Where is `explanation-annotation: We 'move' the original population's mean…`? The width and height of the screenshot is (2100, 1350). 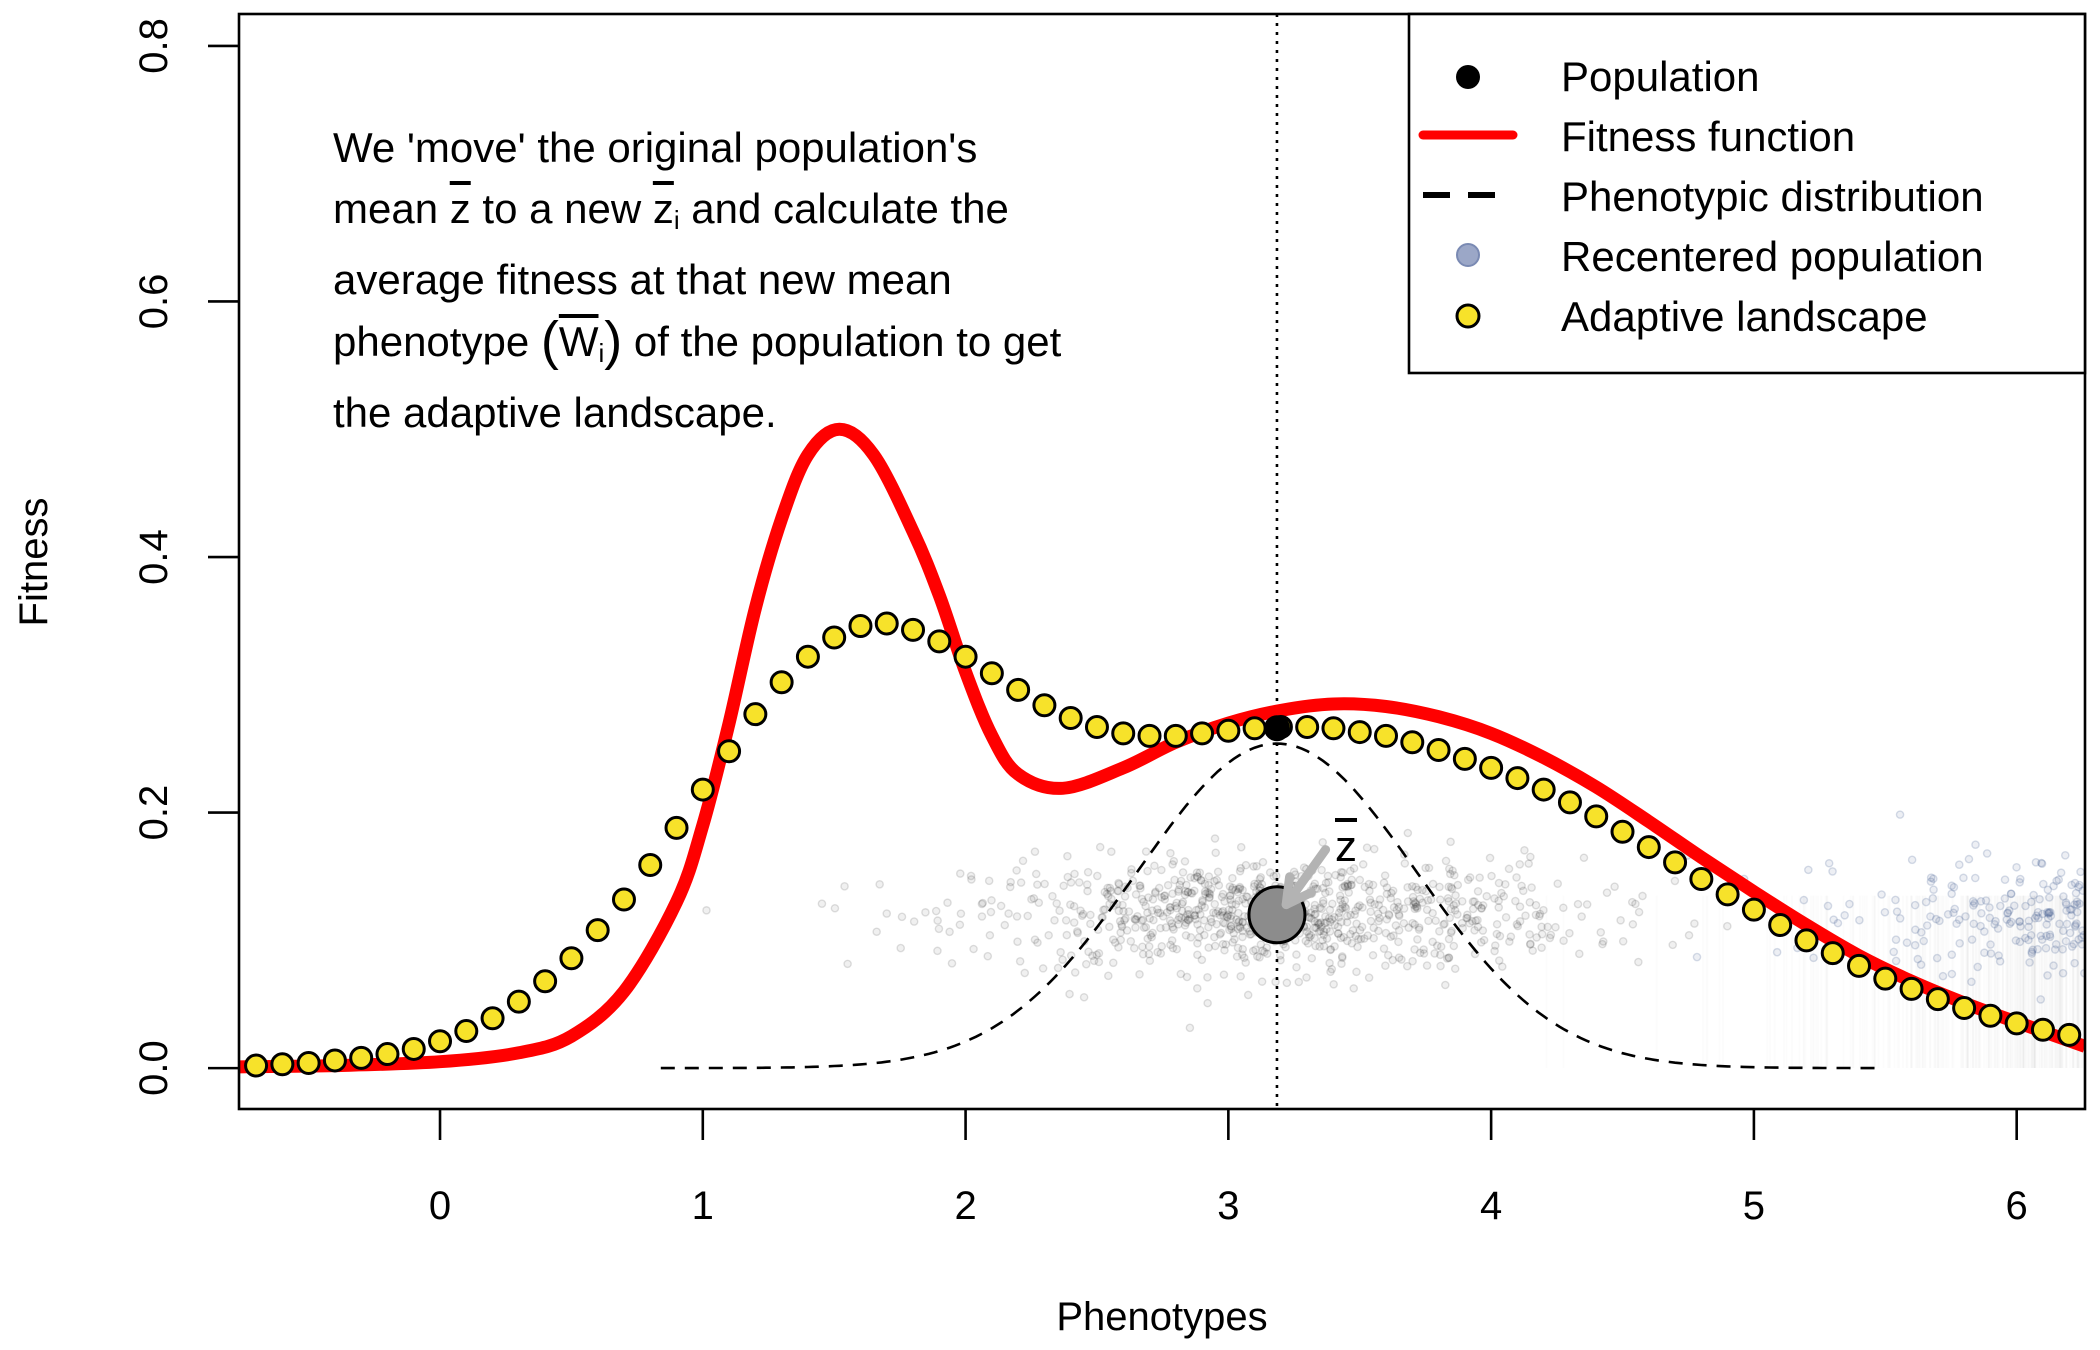
explanation-annotation: We 'move' the original population's mean… is located at coordinates (697, 281).